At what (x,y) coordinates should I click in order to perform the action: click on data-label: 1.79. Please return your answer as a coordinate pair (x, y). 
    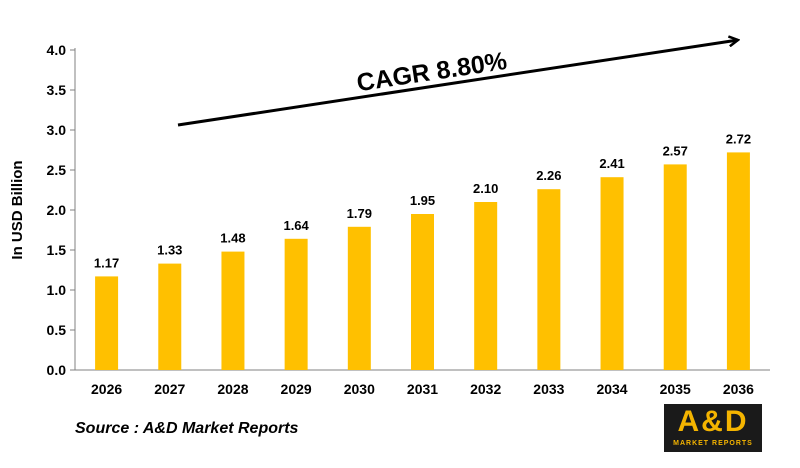
    Looking at the image, I should click on (359, 213).